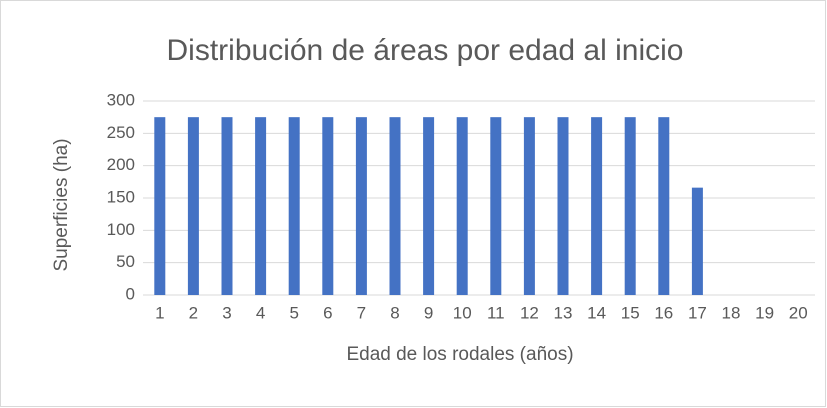 The width and height of the screenshot is (827, 408). What do you see at coordinates (226, 312) in the screenshot?
I see `x-tick-label: 3` at bounding box center [226, 312].